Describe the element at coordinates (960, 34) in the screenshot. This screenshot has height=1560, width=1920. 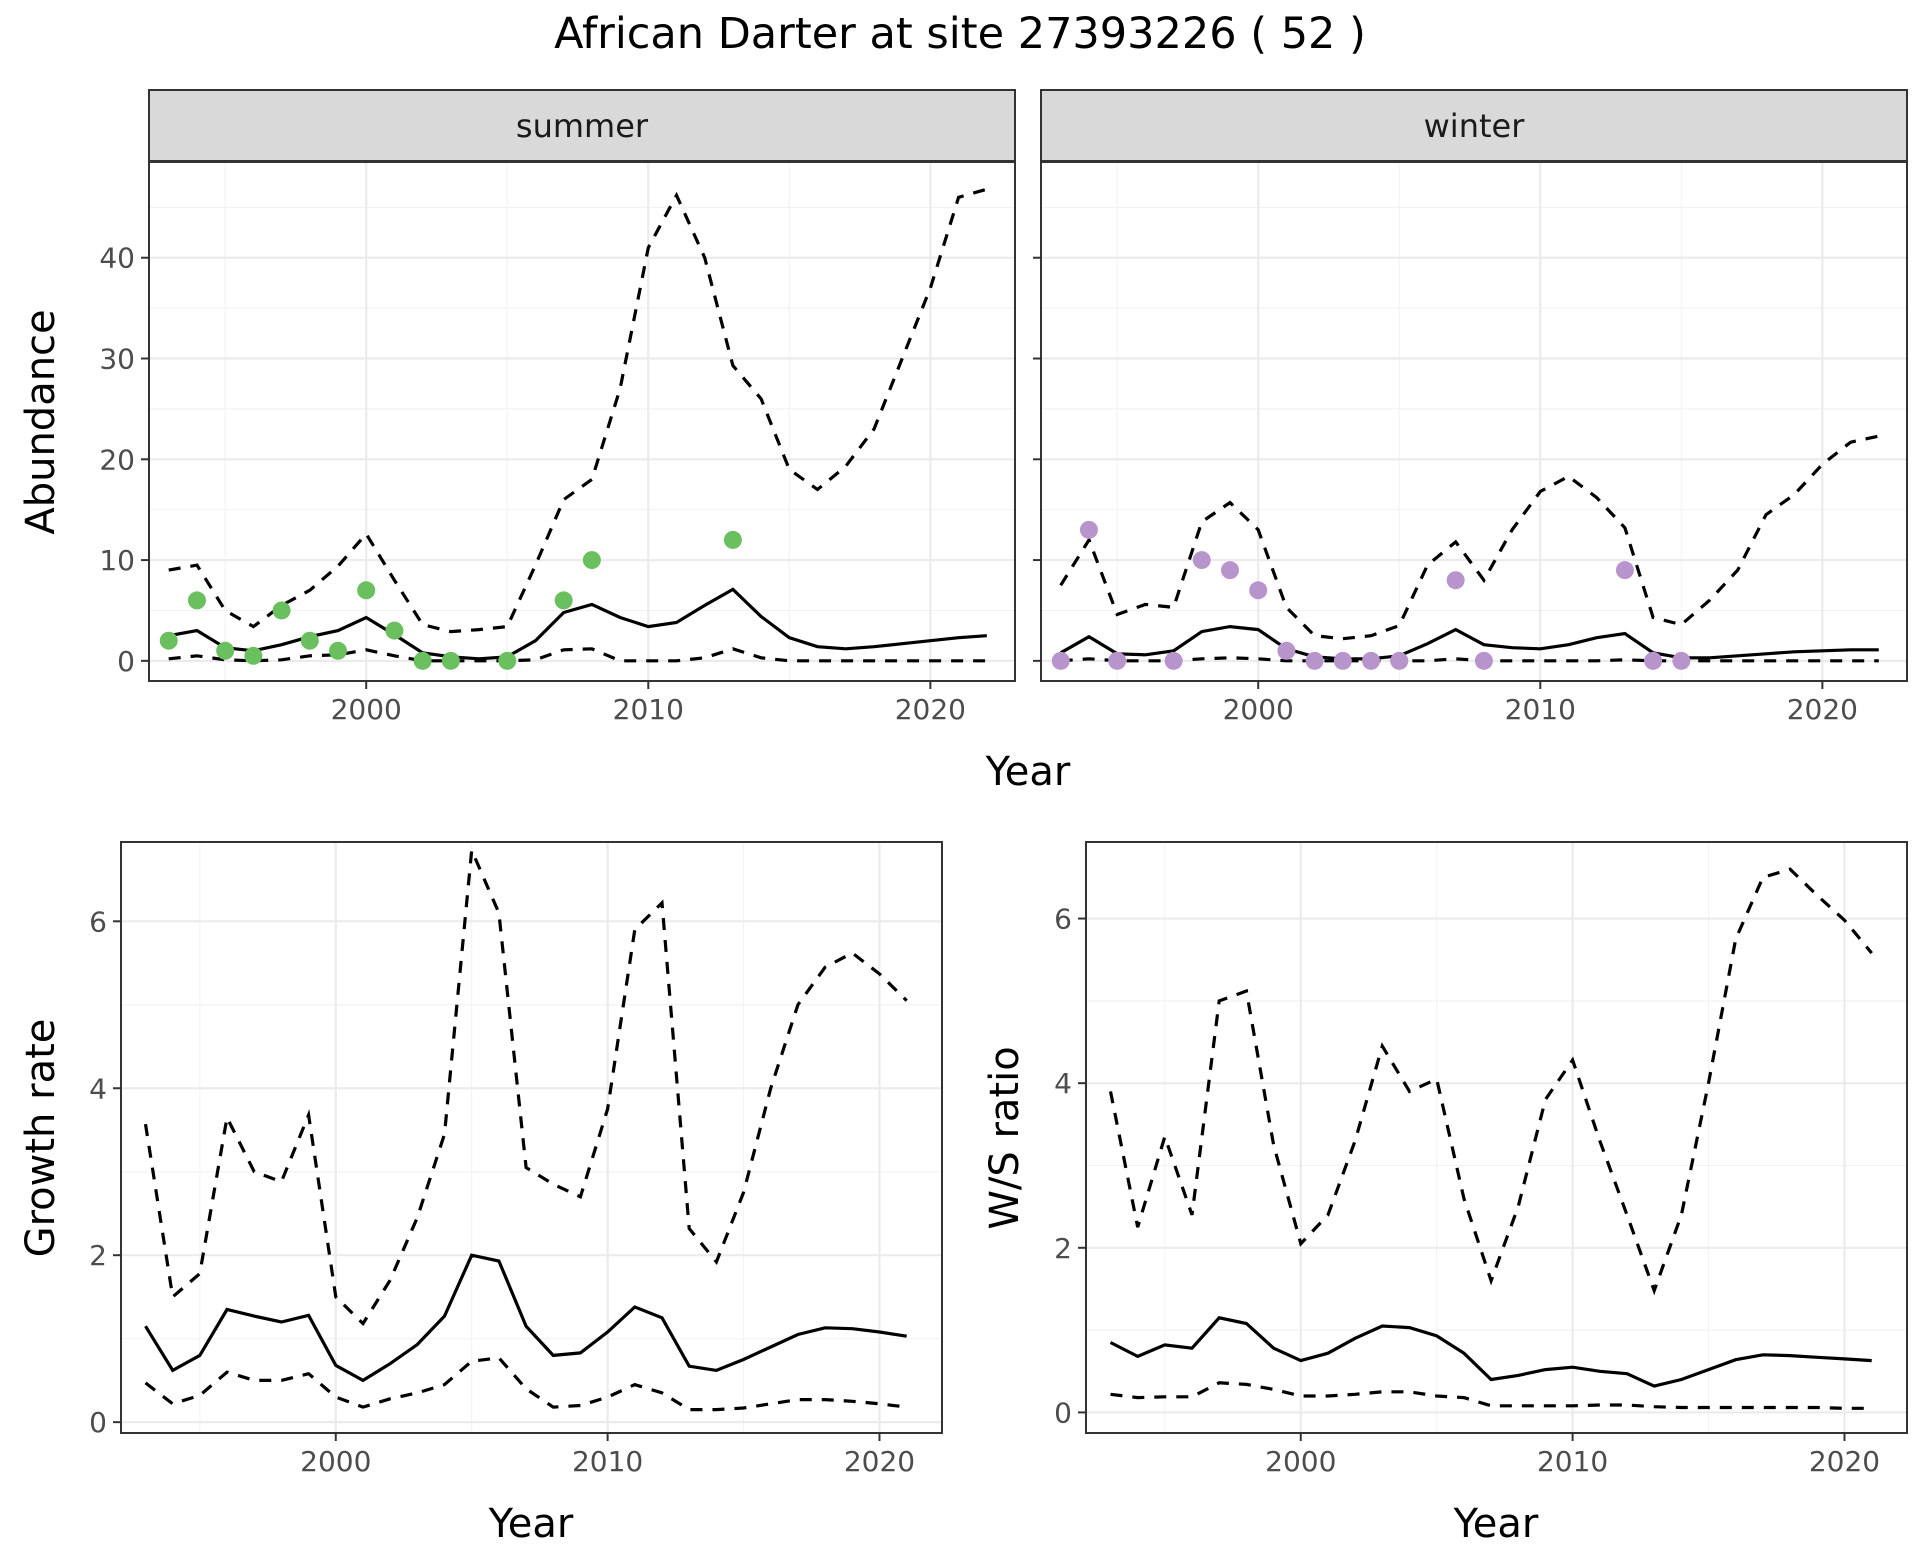
I see `chart-title: African Darter at site 27393226 ( 52 )` at that location.